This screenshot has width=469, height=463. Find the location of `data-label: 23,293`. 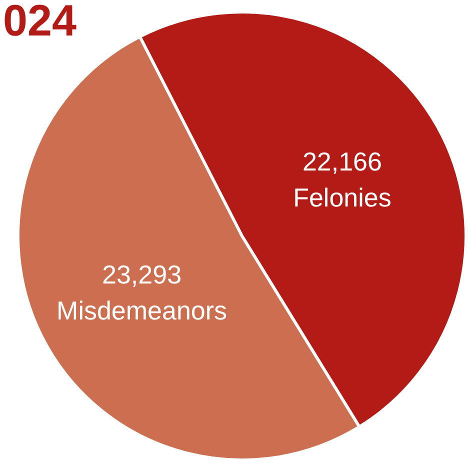

data-label: 23,293 is located at coordinates (142, 274).